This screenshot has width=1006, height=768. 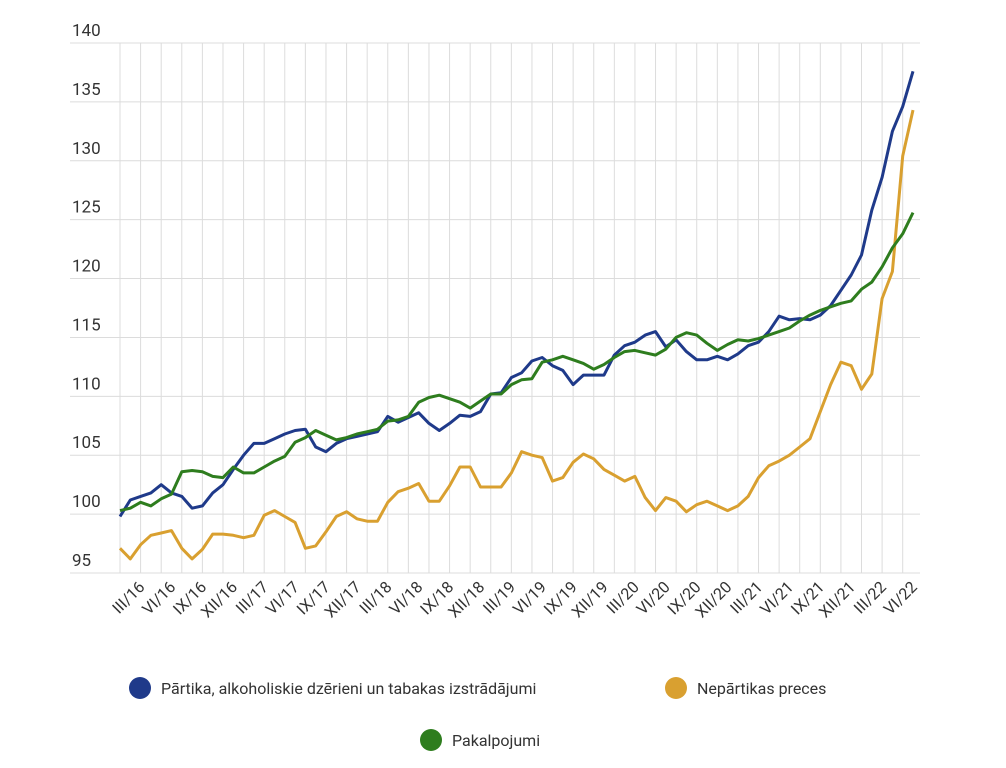 I want to click on x-tick-label: III/22, so click(x=870, y=597).